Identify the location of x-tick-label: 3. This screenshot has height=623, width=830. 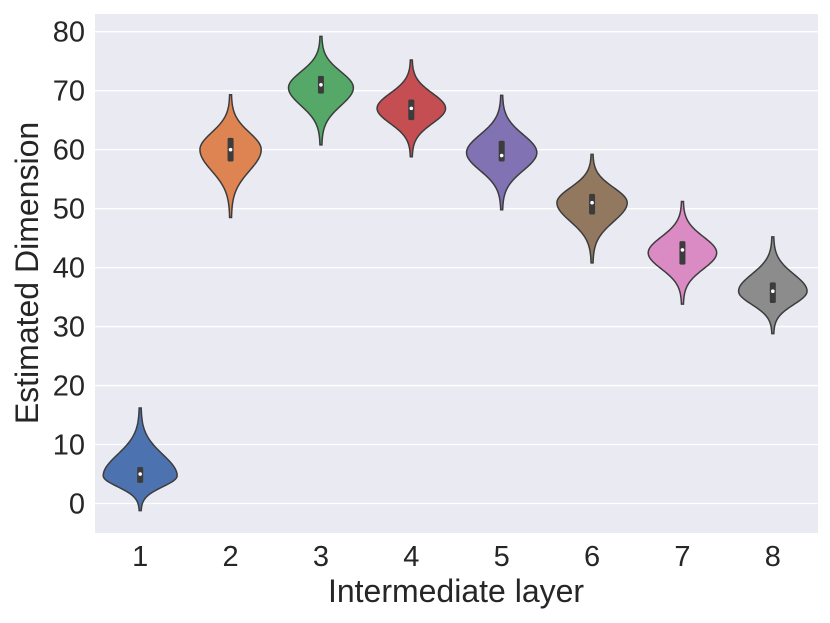
(321, 557).